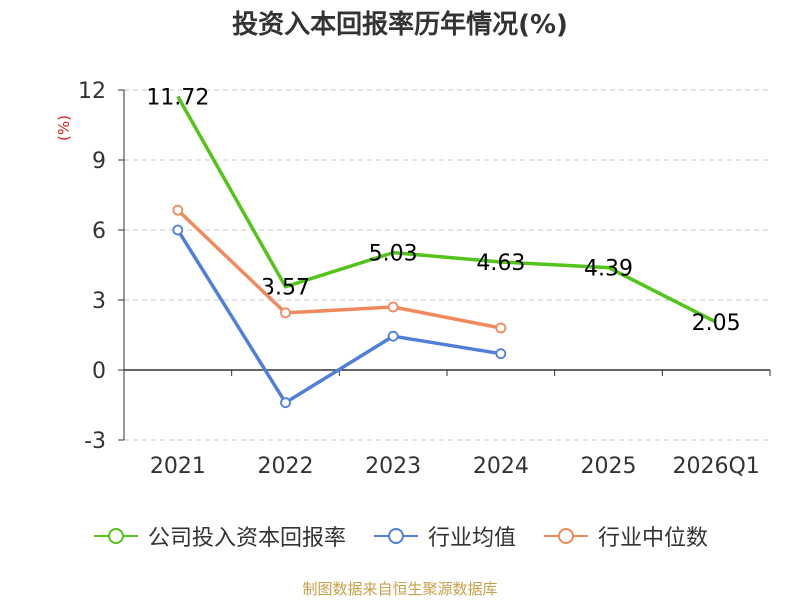 The image size is (800, 600). Describe the element at coordinates (608, 269) in the screenshot. I see `data-label: 4.39` at that location.